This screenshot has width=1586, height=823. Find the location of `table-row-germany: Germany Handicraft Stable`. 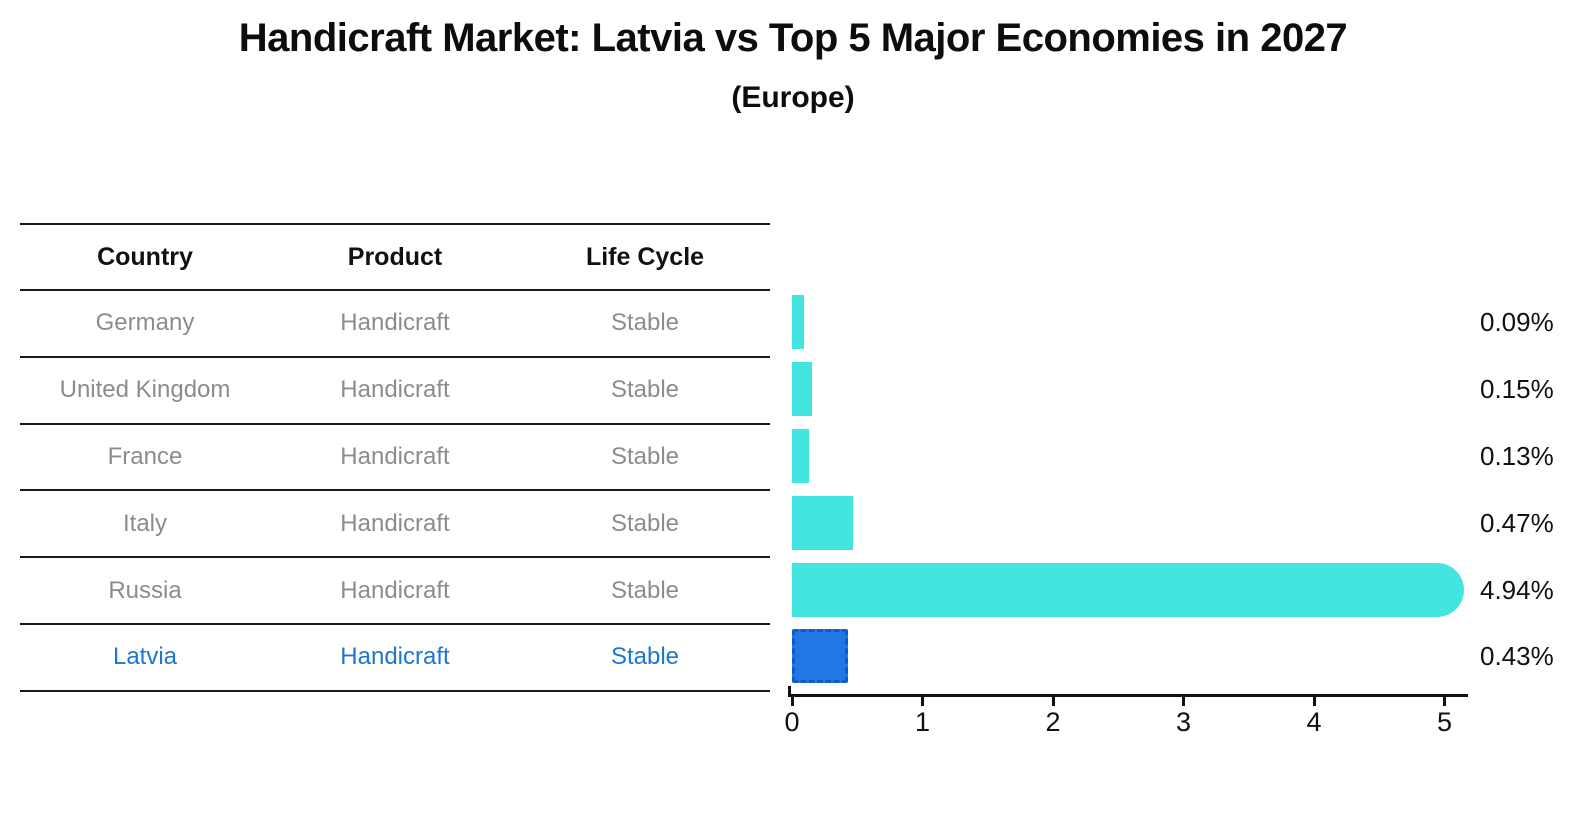

table-row-germany: Germany Handicraft Stable is located at coordinates (395, 324).